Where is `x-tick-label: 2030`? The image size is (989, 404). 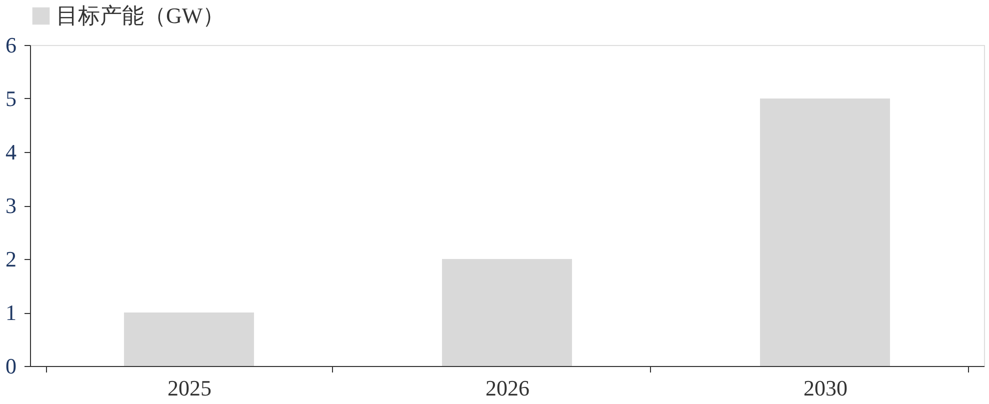 x-tick-label: 2030 is located at coordinates (826, 388).